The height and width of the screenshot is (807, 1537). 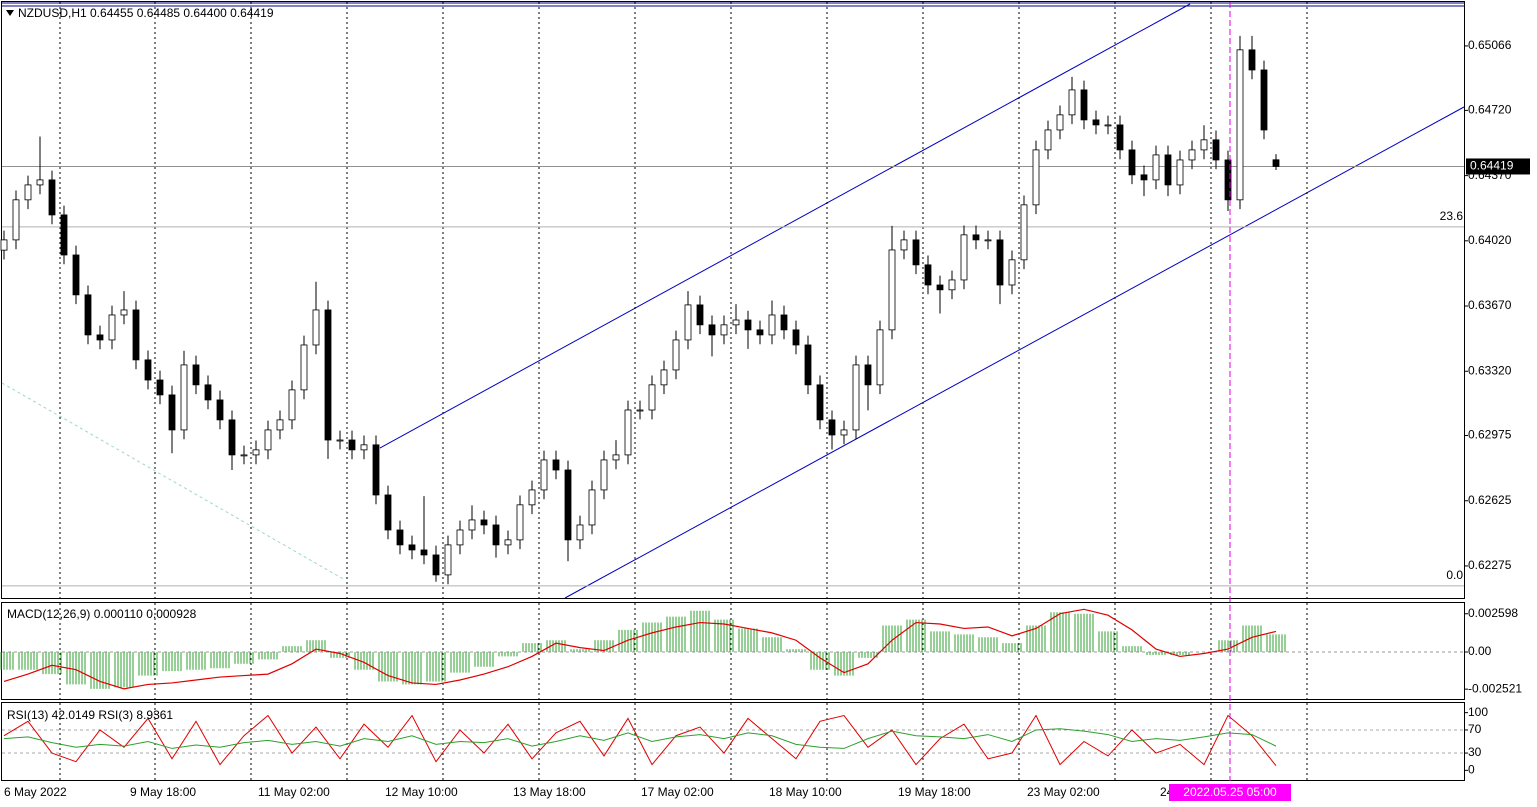 What do you see at coordinates (1490, 45) in the screenshot?
I see `y-tick-label: 0.65066` at bounding box center [1490, 45].